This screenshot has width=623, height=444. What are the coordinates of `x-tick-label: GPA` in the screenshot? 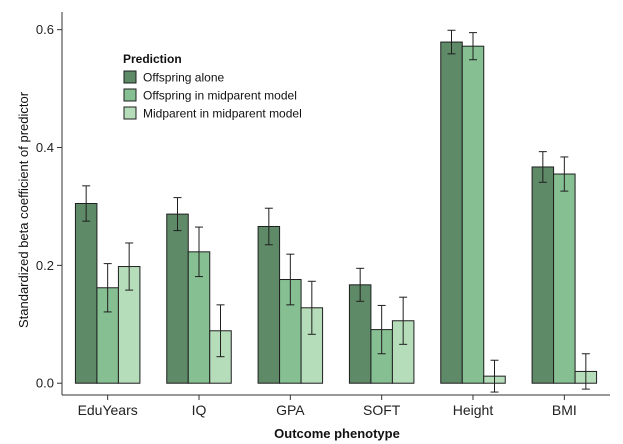 It's located at (290, 410).